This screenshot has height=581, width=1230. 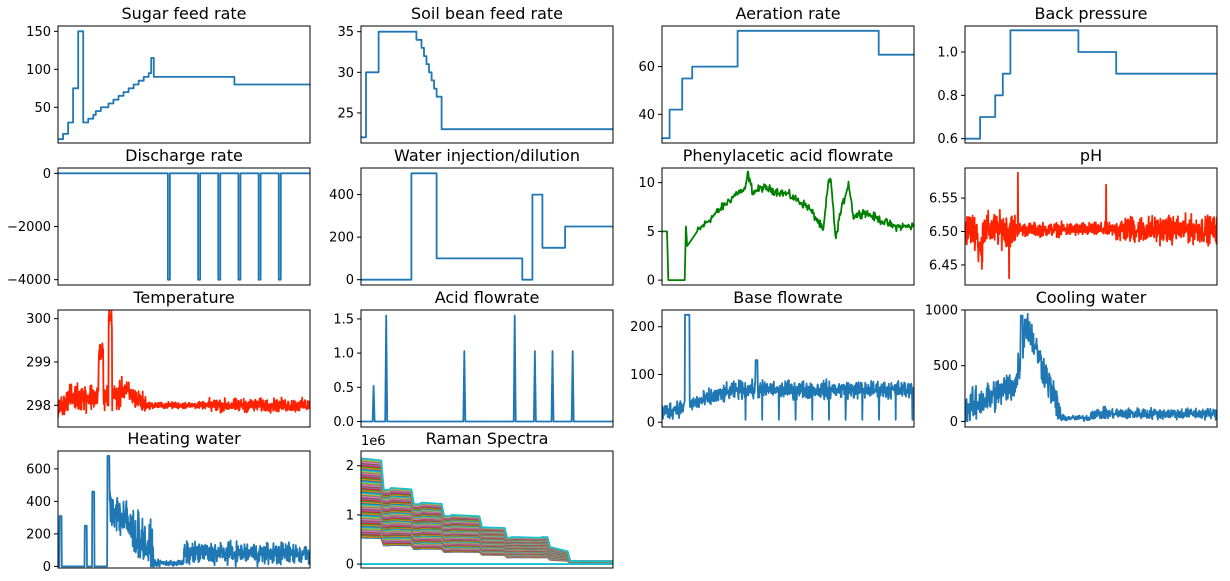 What do you see at coordinates (345, 113) in the screenshot?
I see `y-tick-label: 25` at bounding box center [345, 113].